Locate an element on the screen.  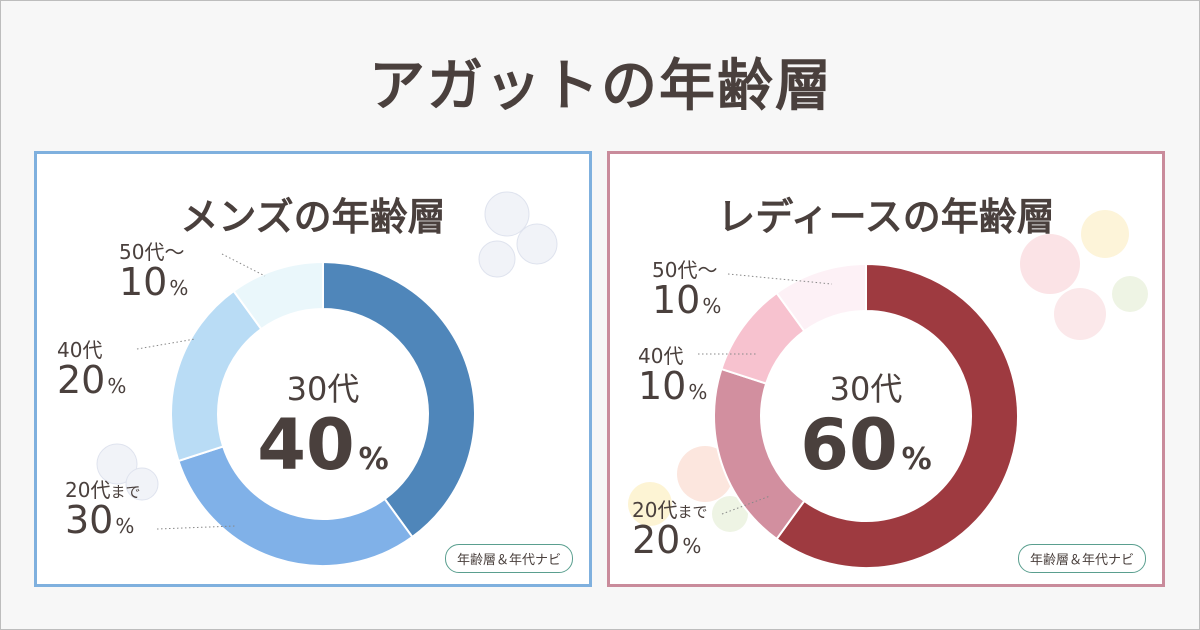
men-label-20s: 20代まで 30% is located at coordinates (103, 510).